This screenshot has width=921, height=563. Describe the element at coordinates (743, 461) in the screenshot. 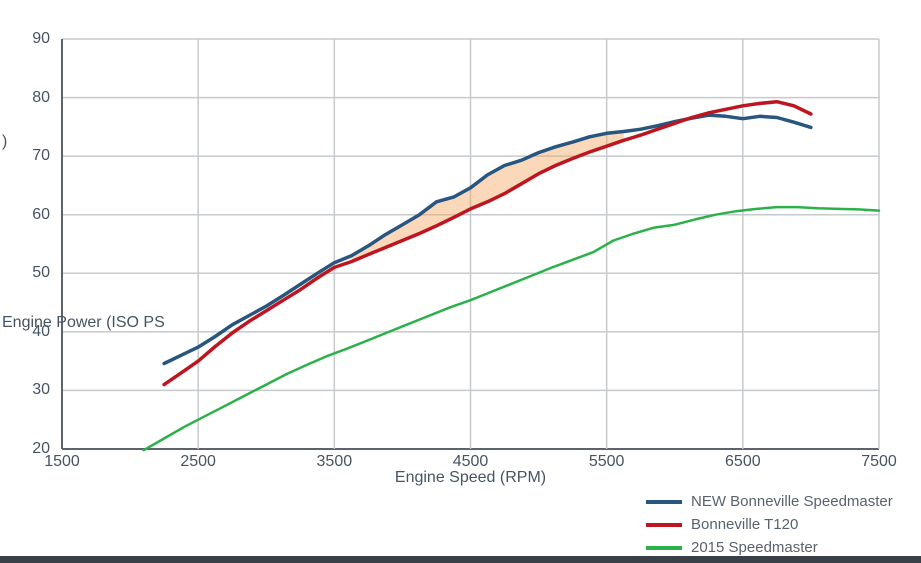

I see `x-tick-label: 6500` at that location.